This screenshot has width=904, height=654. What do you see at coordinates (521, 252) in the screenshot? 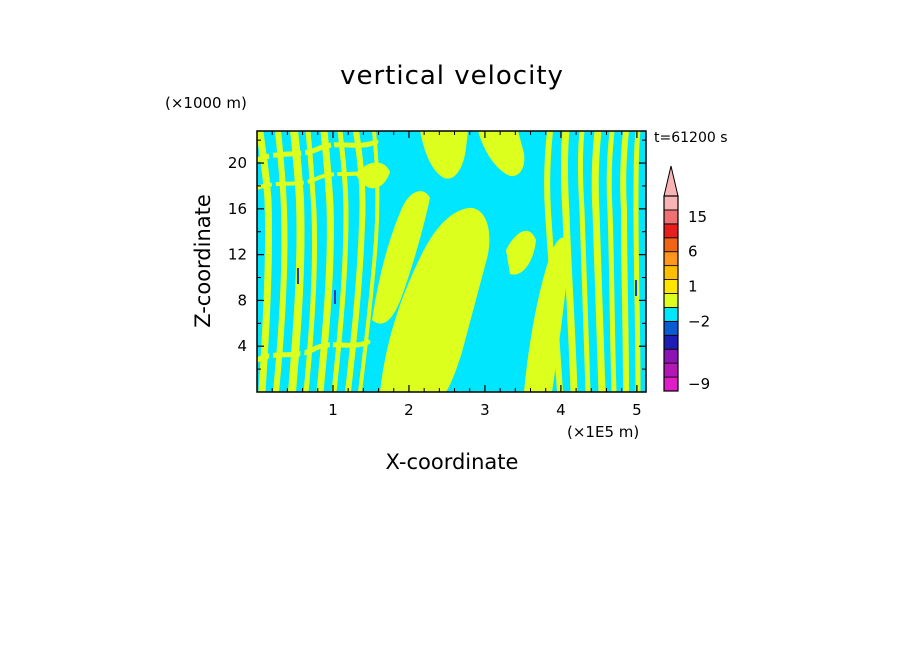
I see `mid-blob` at bounding box center [521, 252].